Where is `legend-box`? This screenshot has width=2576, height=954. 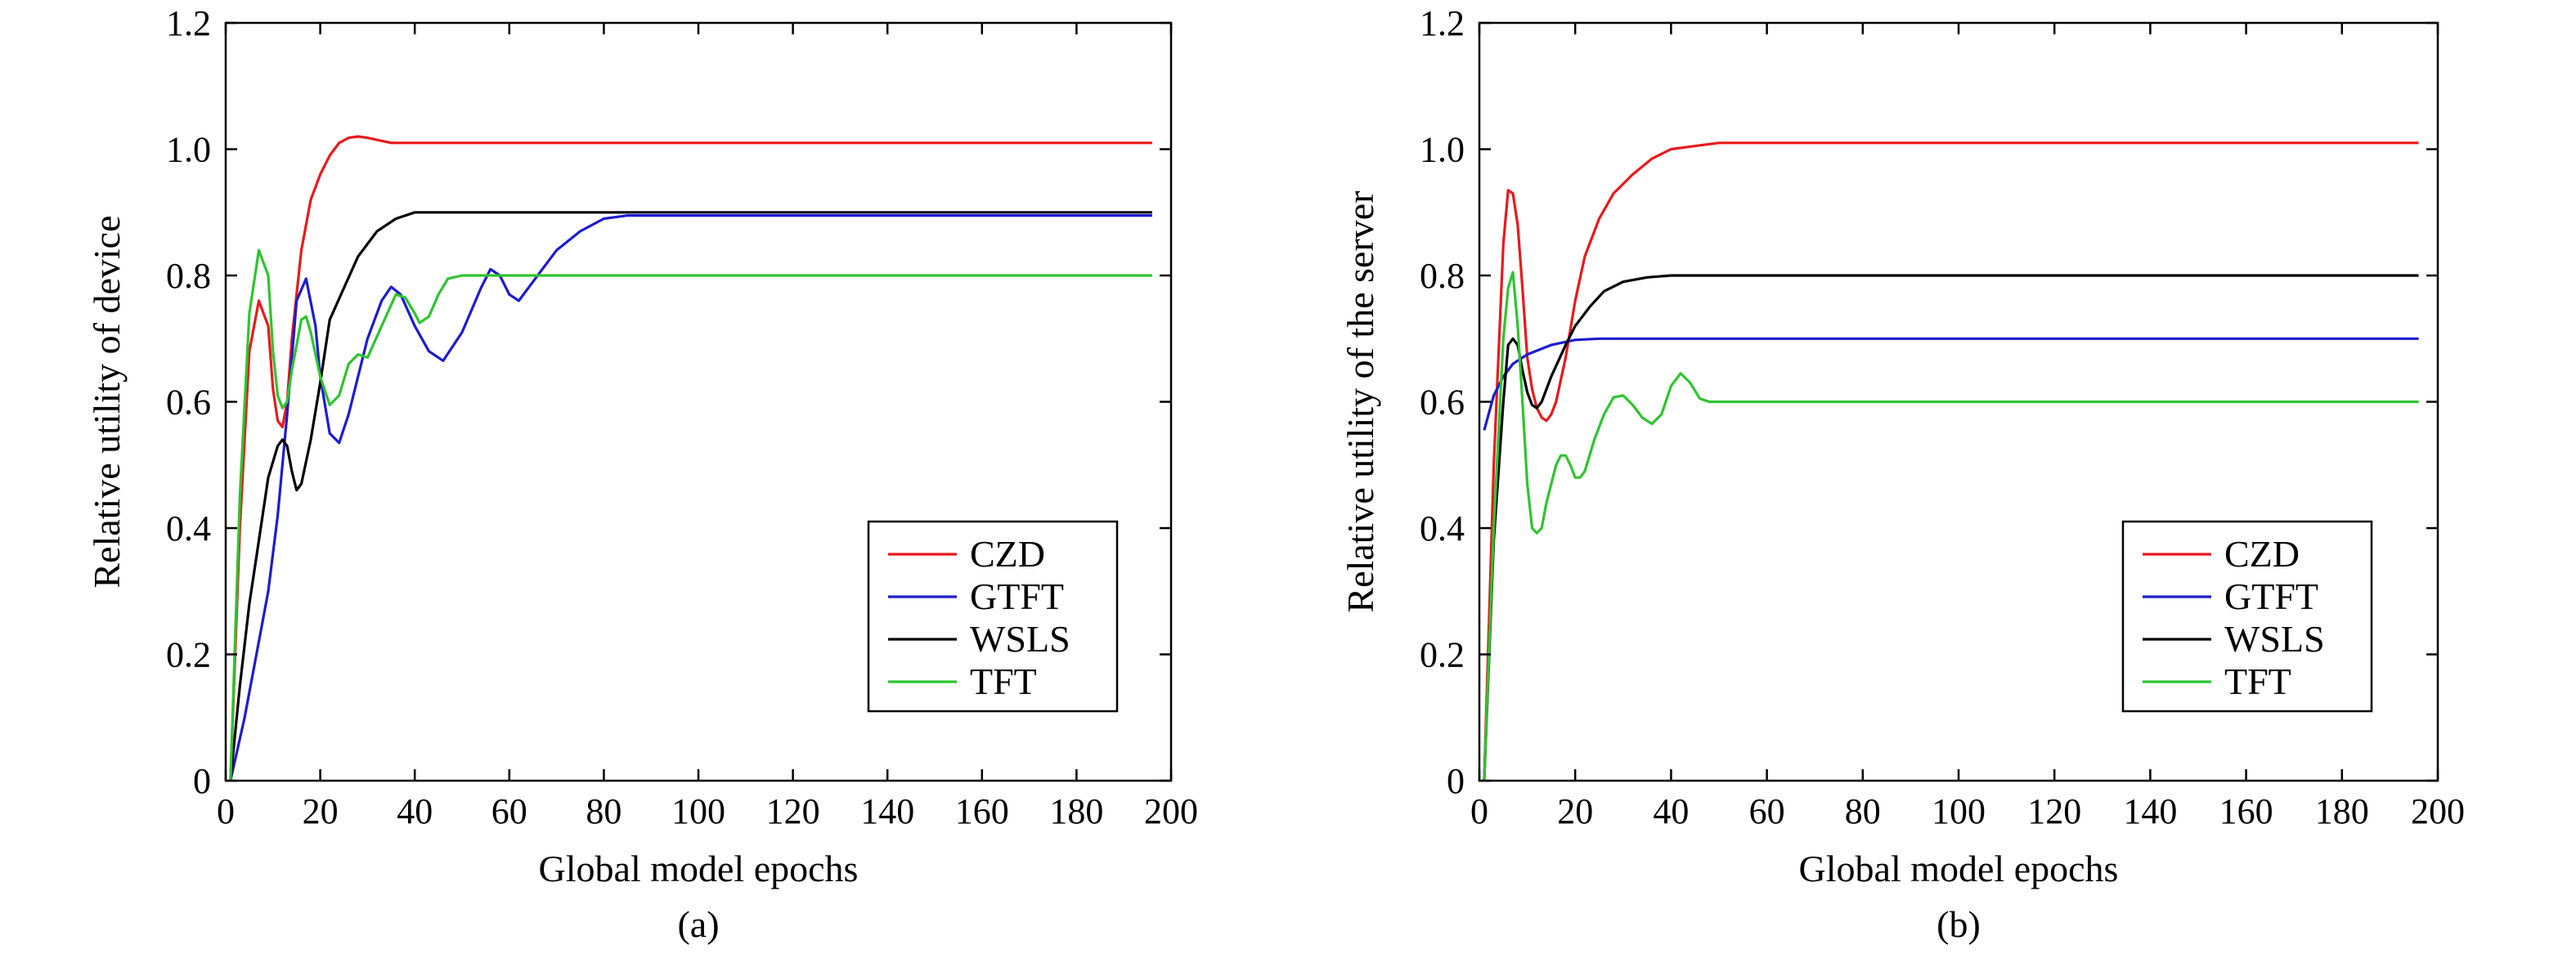 legend-box is located at coordinates (993, 616).